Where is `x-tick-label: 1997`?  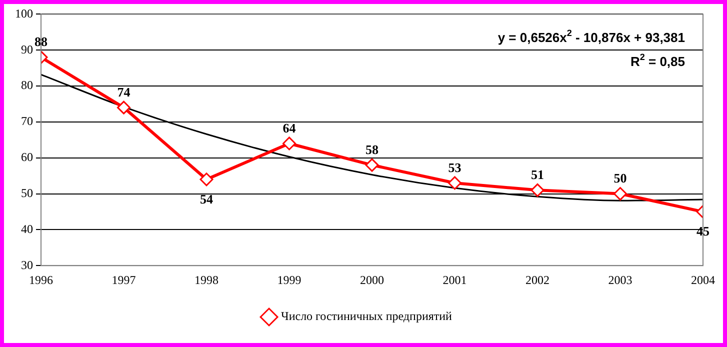 x-tick-label: 1997 is located at coordinates (124, 279).